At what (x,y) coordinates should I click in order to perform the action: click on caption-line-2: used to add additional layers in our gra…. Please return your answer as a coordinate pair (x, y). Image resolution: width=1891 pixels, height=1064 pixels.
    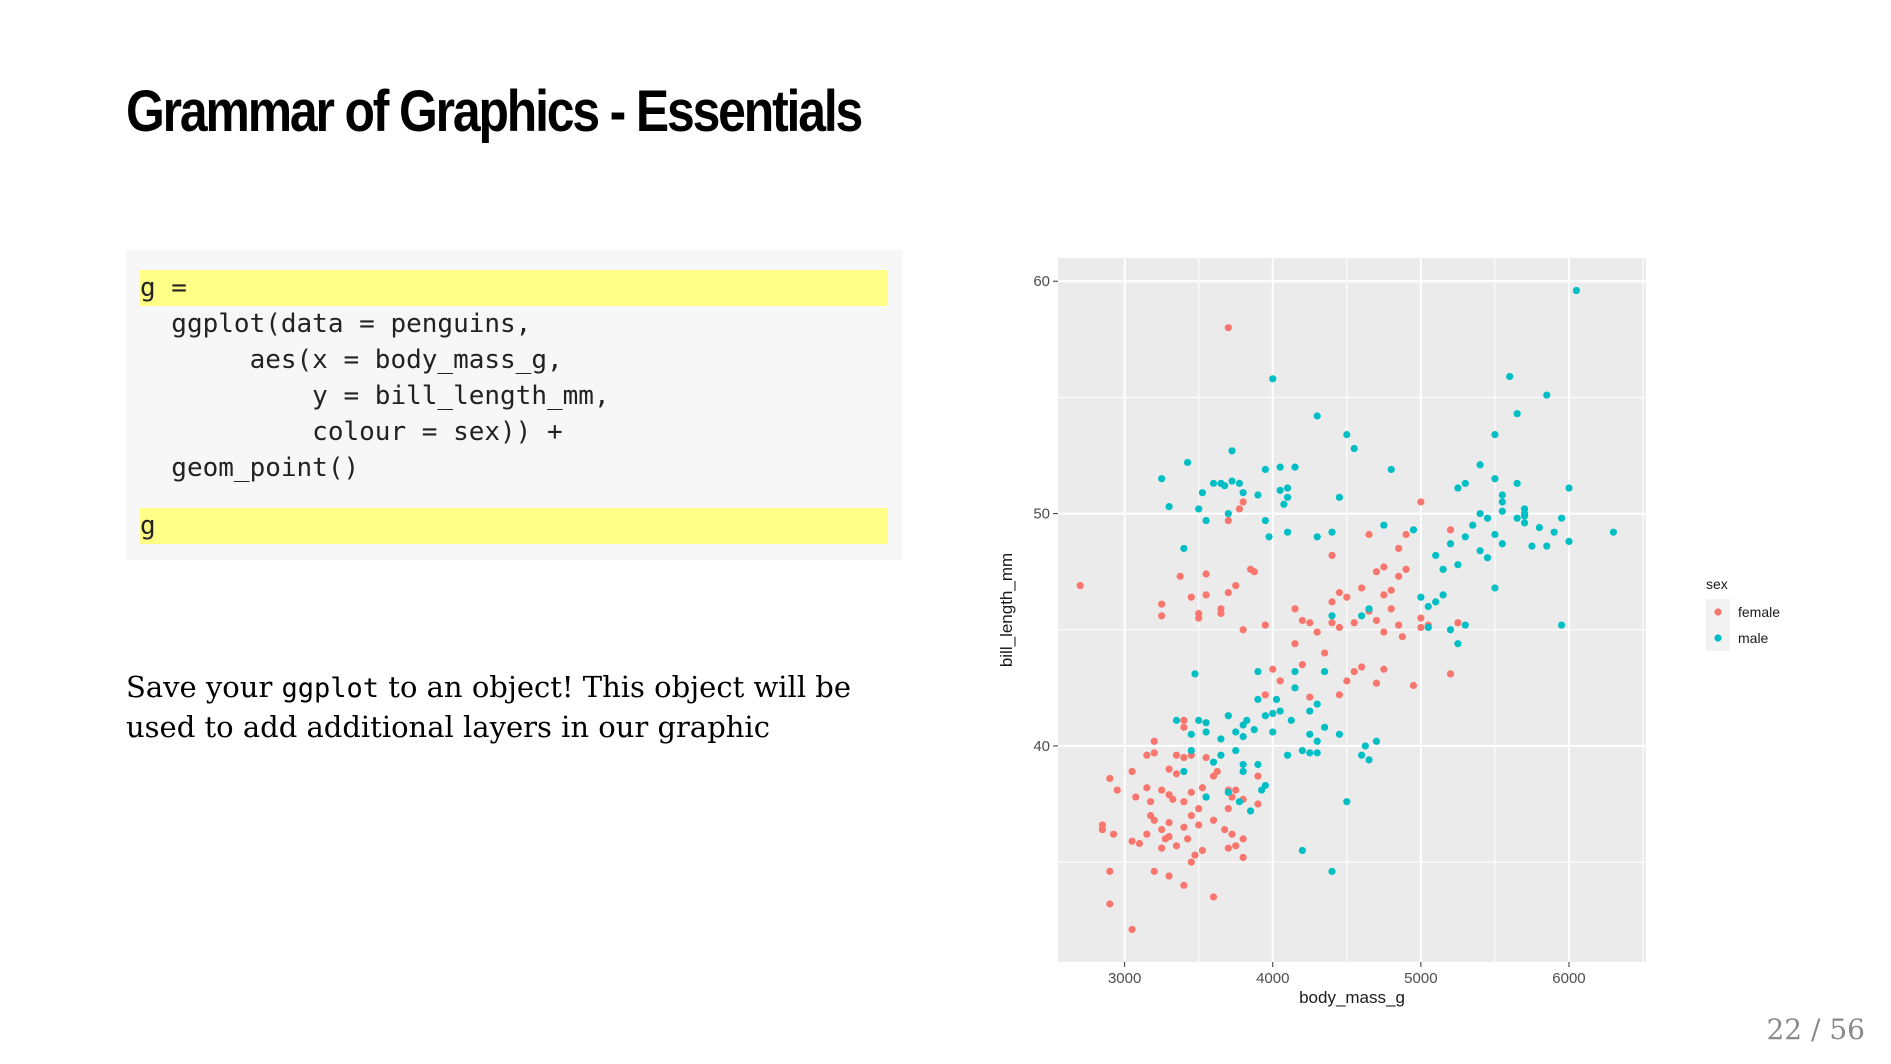
    Looking at the image, I should click on (448, 727).